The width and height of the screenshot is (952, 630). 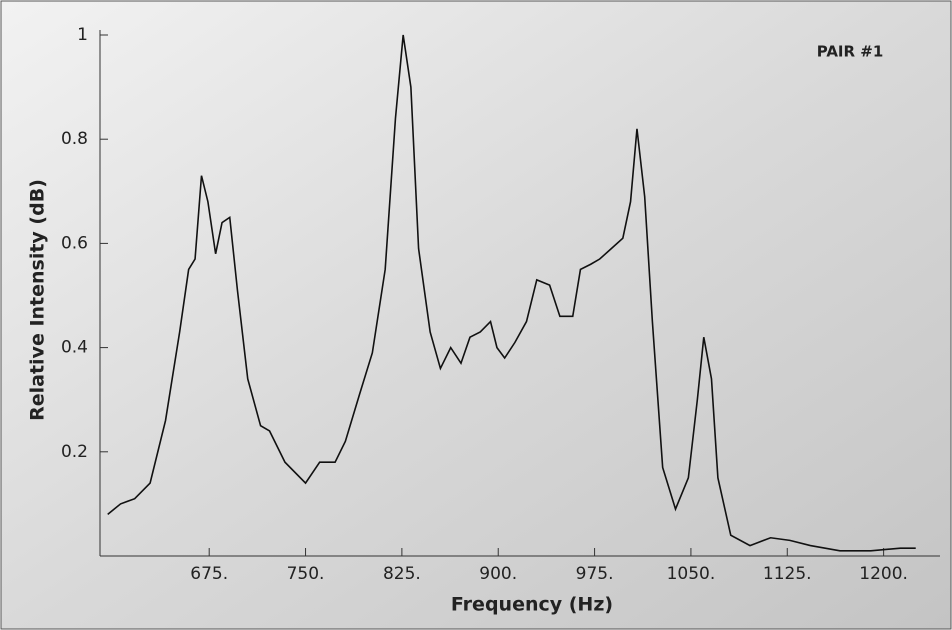 What do you see at coordinates (498, 574) in the screenshot?
I see `x-tick-label: 900.` at bounding box center [498, 574].